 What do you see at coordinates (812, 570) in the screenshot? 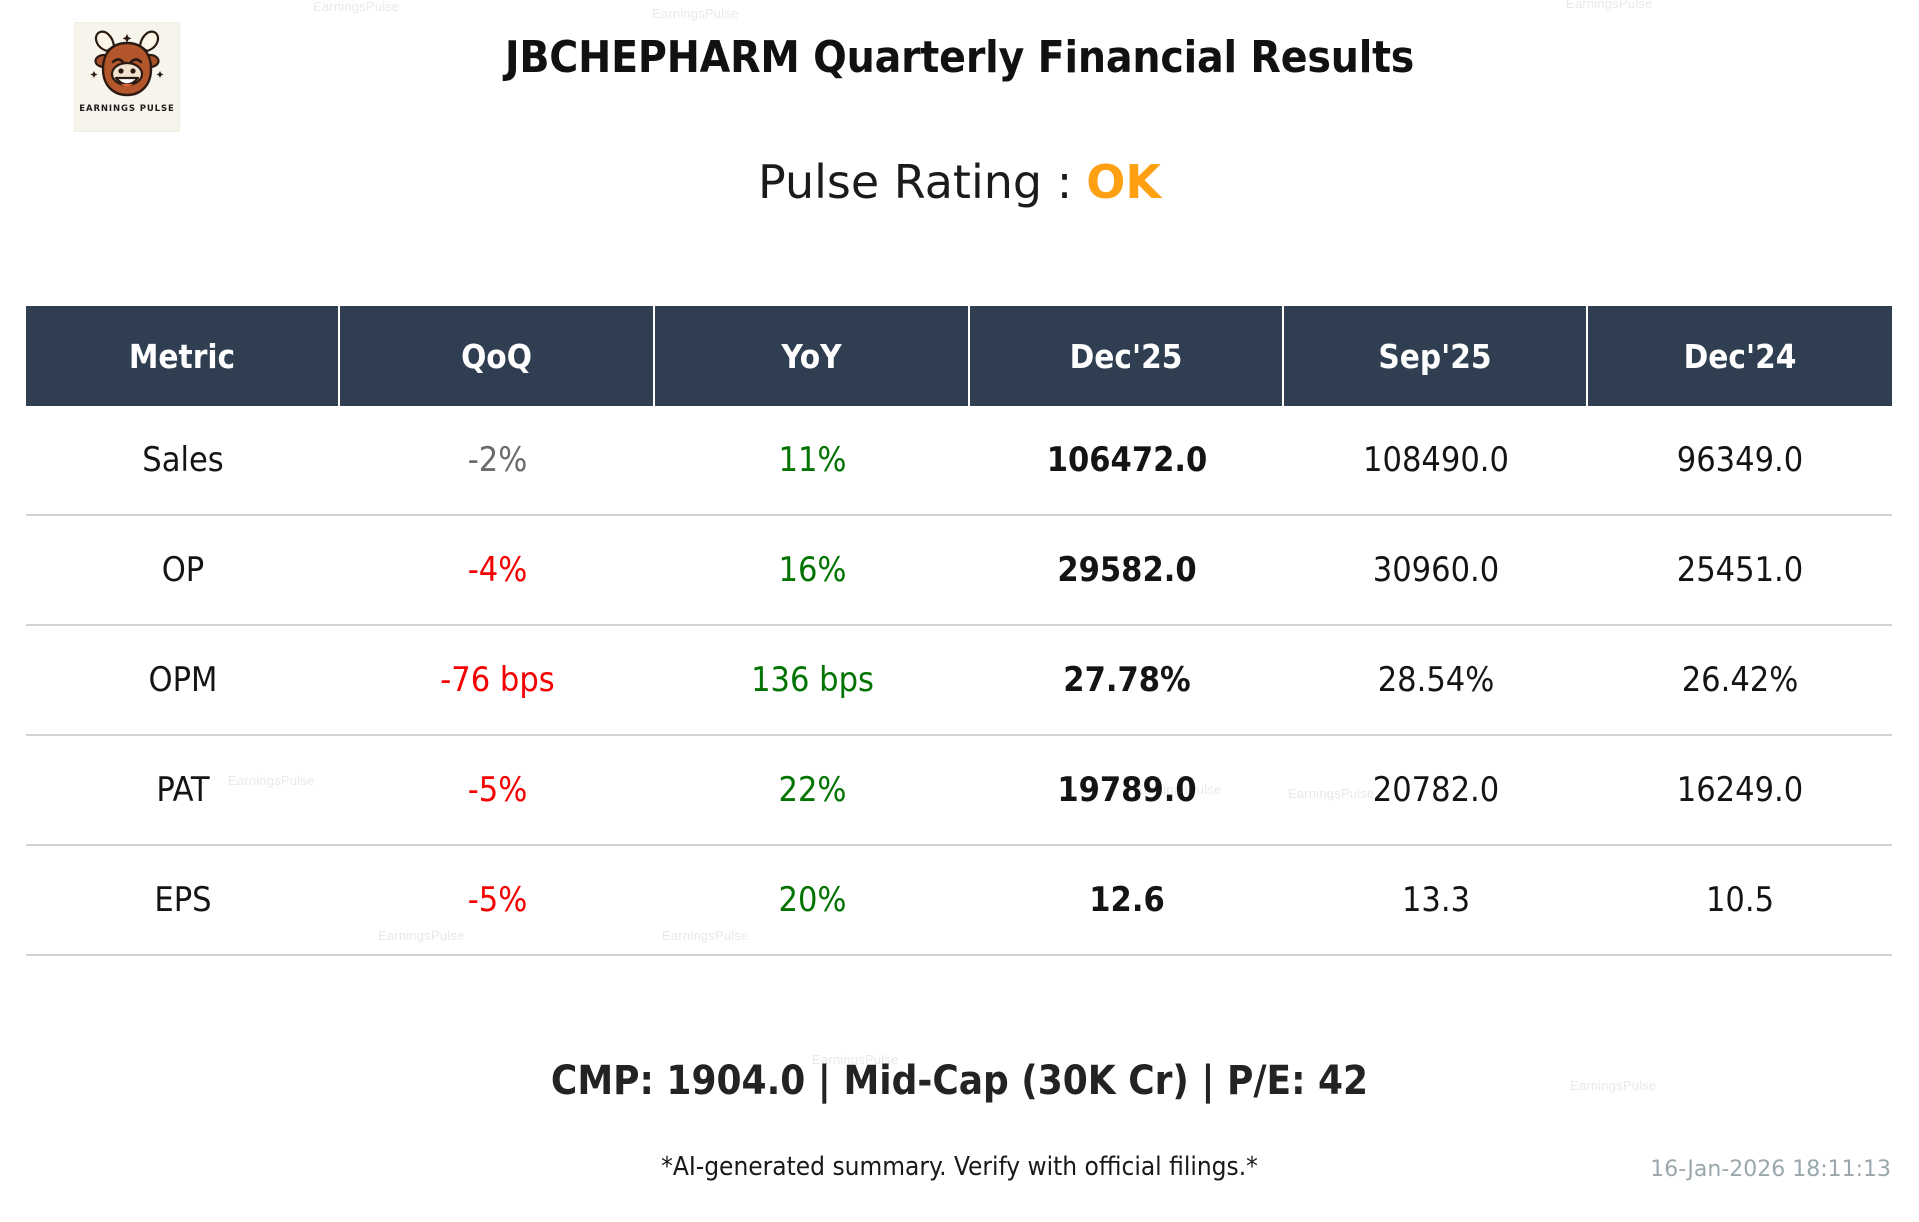
I see `cell-yoy: 16%` at bounding box center [812, 570].